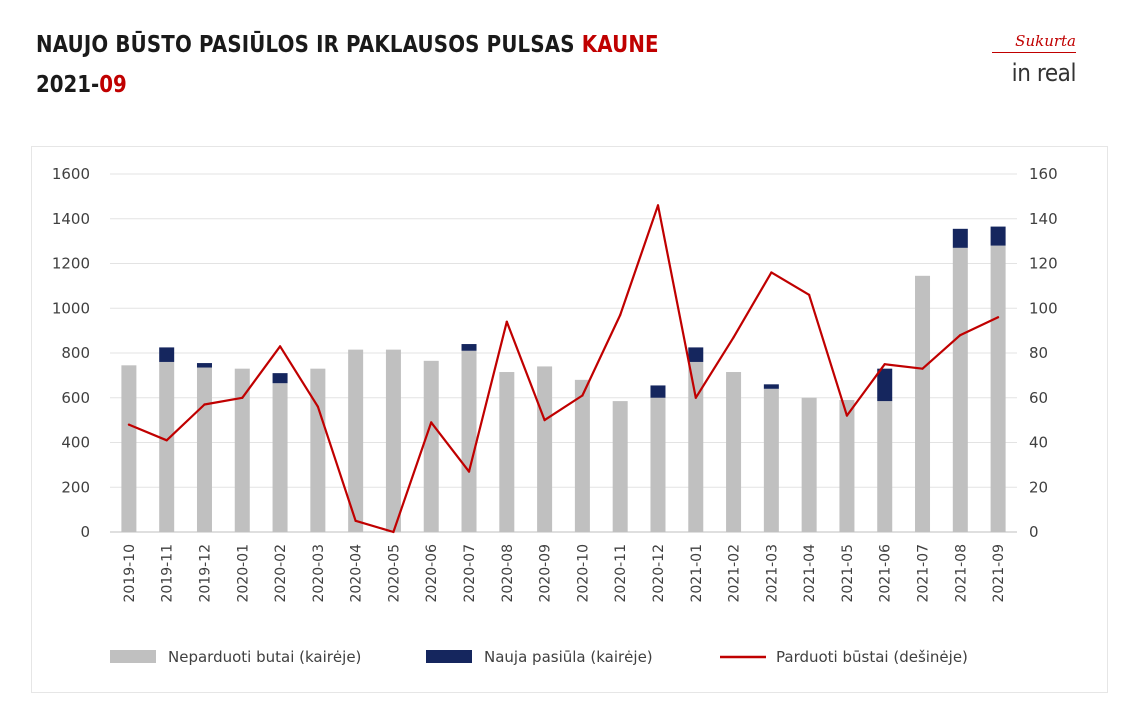 Image resolution: width=1138 pixels, height=724 pixels. I want to click on right-axis-tick-label: 40, so click(1038, 443).